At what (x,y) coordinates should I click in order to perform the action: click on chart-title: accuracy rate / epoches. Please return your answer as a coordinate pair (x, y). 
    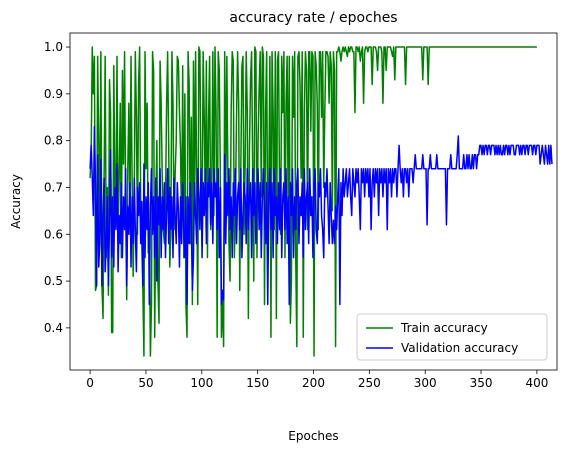
    Looking at the image, I should click on (313, 18).